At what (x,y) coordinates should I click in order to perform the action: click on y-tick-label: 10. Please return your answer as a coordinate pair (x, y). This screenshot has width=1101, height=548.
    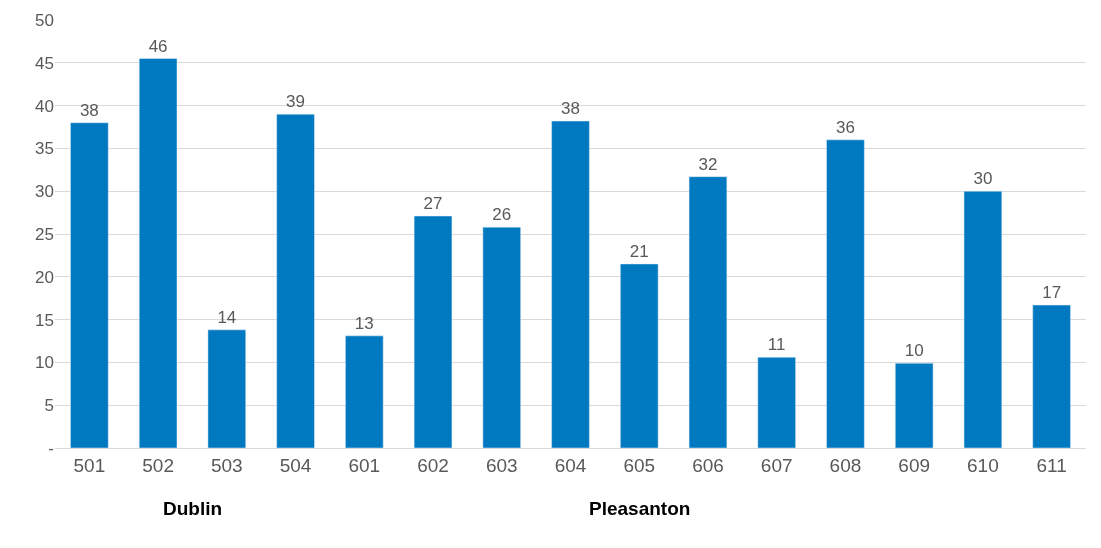
    Looking at the image, I should click on (44, 363).